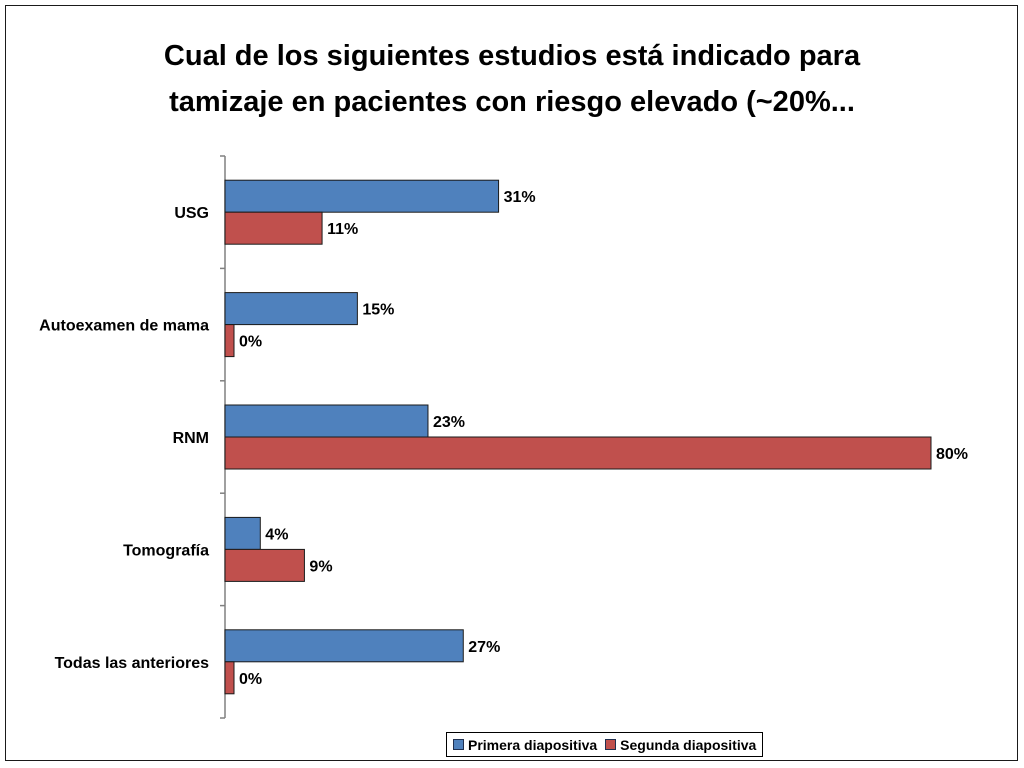 This screenshot has height=768, width=1024. I want to click on legend-label-series-2: Segunda diapositiva, so click(688, 744).